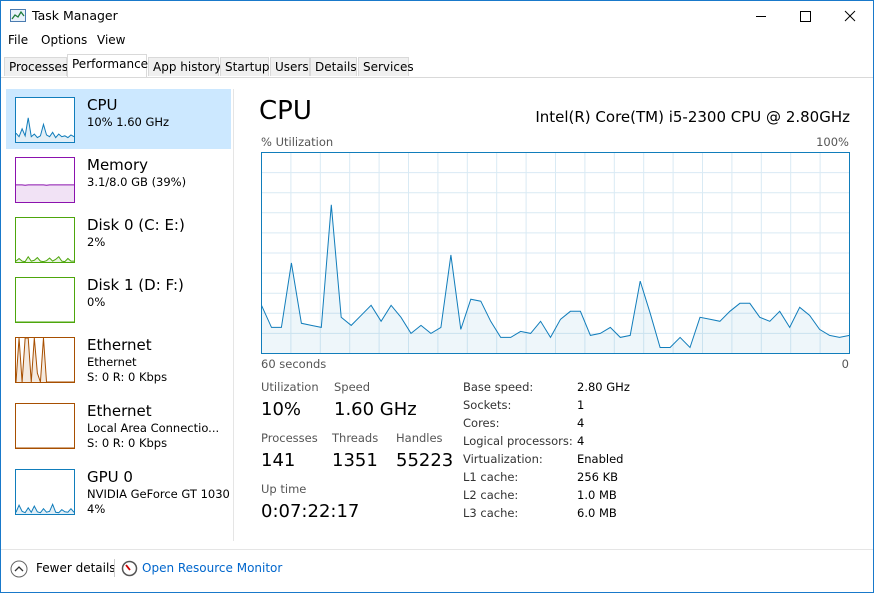 This screenshot has height=593, width=874. Describe the element at coordinates (96, 509) in the screenshot. I see `sidebar-detail: 4%` at that location.